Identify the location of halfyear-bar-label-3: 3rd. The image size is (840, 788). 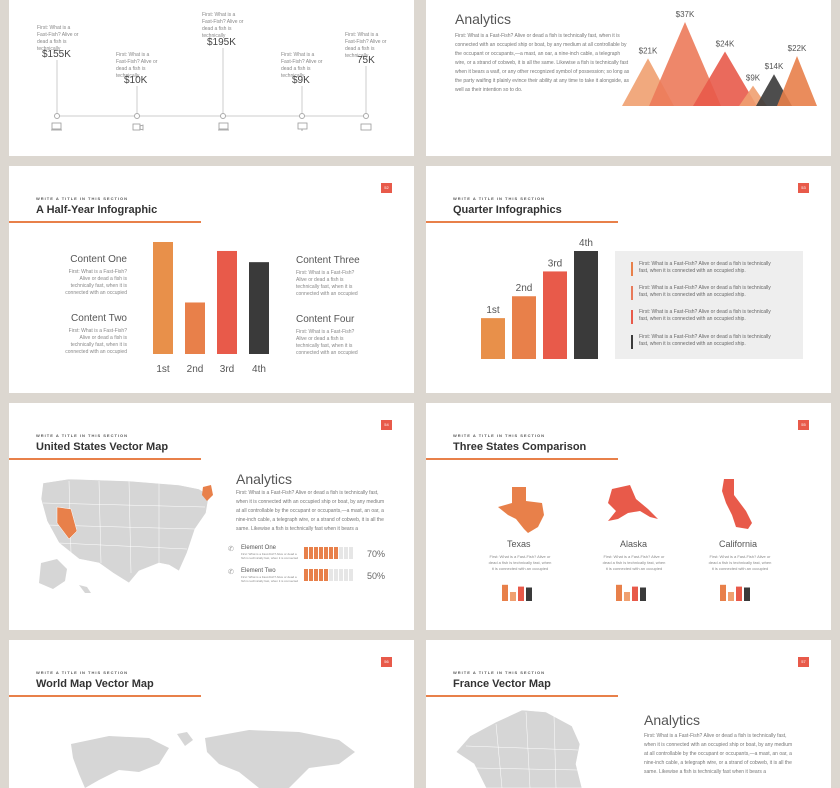
(227, 369).